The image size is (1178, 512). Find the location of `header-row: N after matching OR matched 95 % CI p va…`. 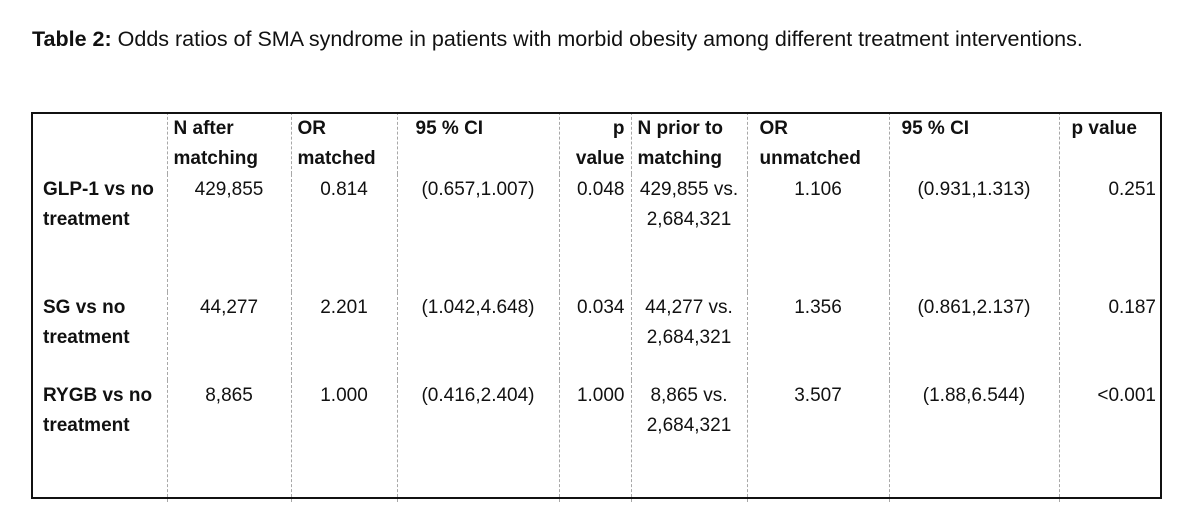

header-row: N after matching OR matched 95 % CI p va… is located at coordinates (596, 143).